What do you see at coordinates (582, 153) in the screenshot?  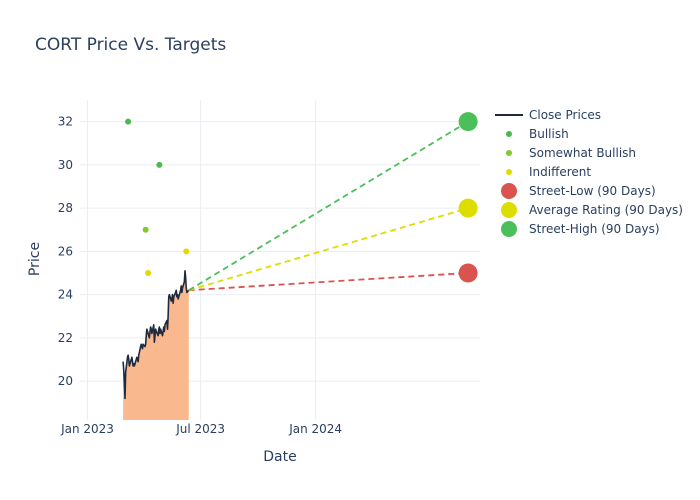 I see `legend-item-label: Somewhat Bullish` at bounding box center [582, 153].